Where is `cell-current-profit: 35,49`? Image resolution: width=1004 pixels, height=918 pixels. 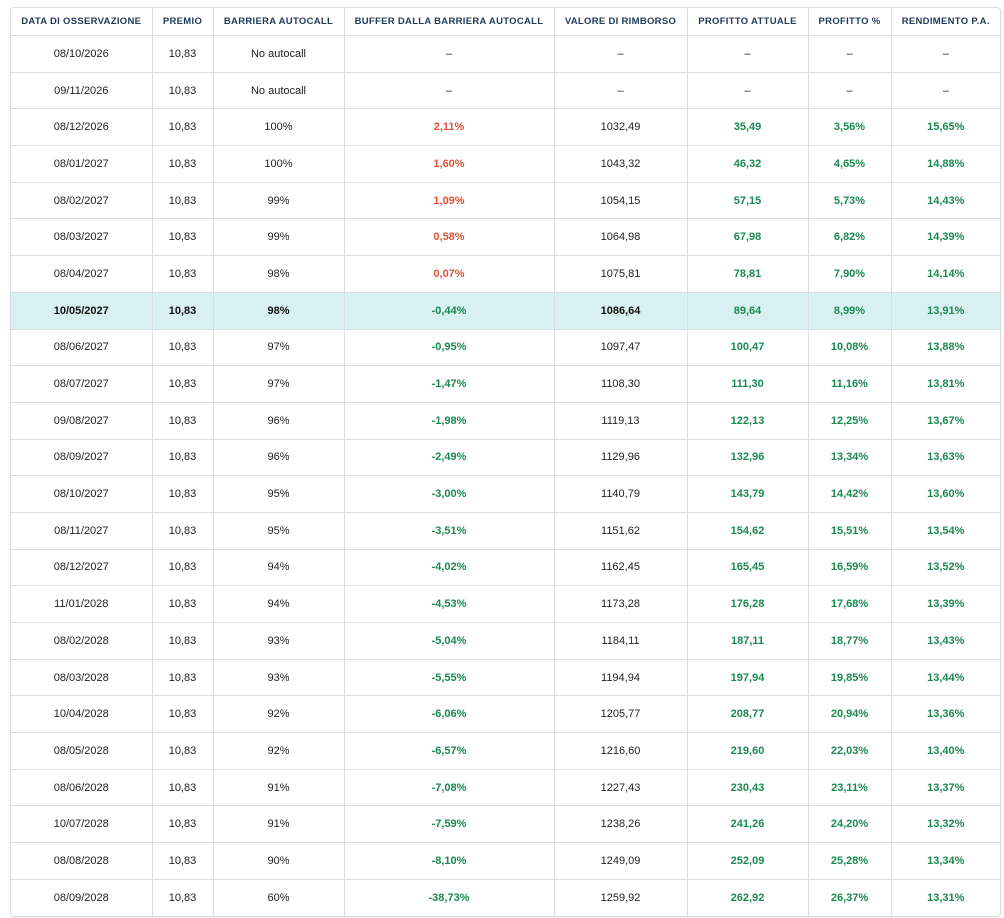 cell-current-profit: 35,49 is located at coordinates (748, 127).